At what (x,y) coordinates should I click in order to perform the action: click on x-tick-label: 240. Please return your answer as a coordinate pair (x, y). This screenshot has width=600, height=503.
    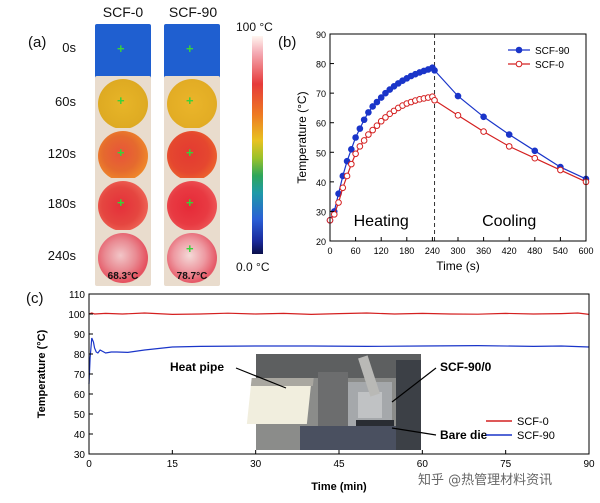
    Looking at the image, I should click on (432, 251).